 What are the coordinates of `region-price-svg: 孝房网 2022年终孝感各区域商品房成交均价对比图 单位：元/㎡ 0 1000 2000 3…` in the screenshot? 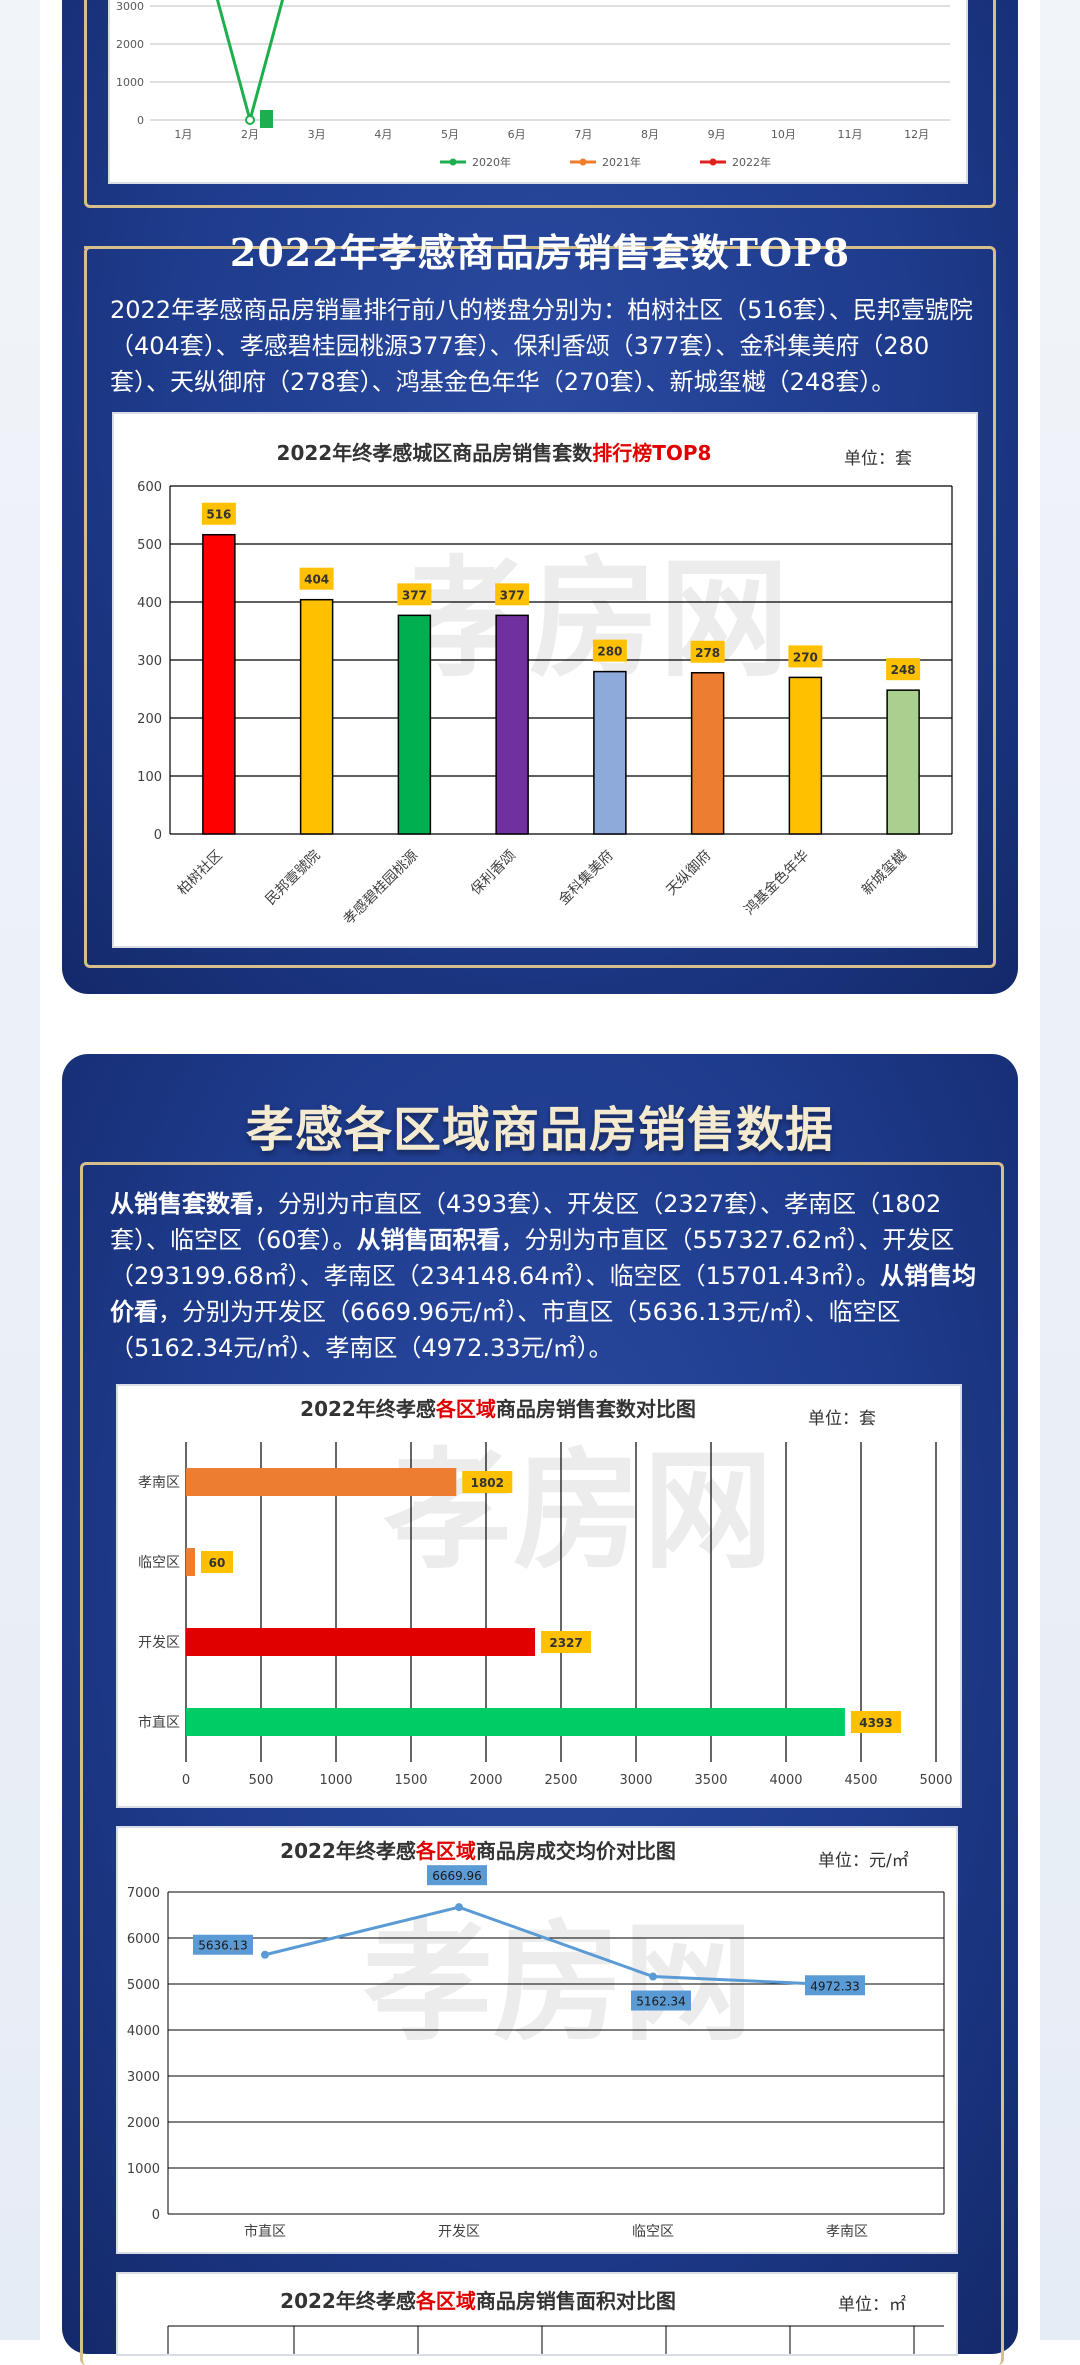 It's located at (536, 2039).